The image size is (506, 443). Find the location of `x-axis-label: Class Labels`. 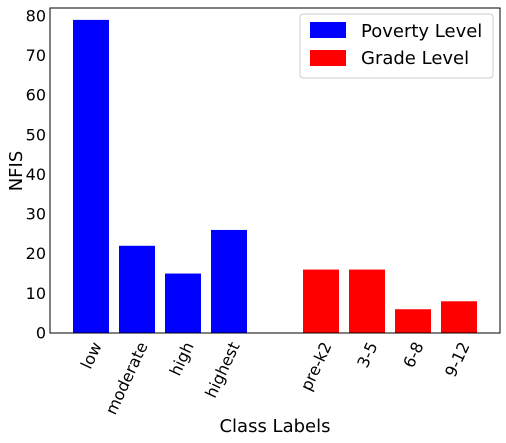

x-axis-label: Class Labels is located at coordinates (274, 426).